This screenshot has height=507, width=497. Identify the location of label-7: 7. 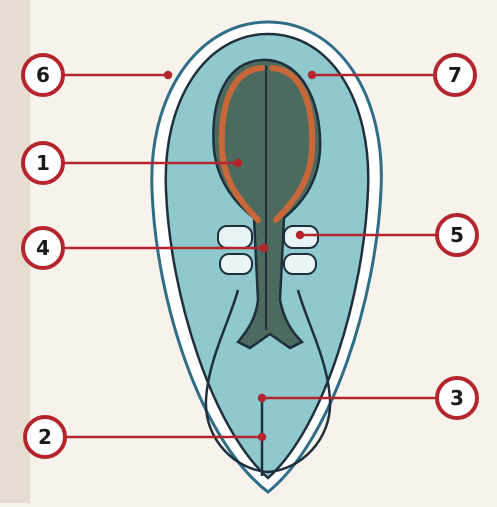
(455, 75).